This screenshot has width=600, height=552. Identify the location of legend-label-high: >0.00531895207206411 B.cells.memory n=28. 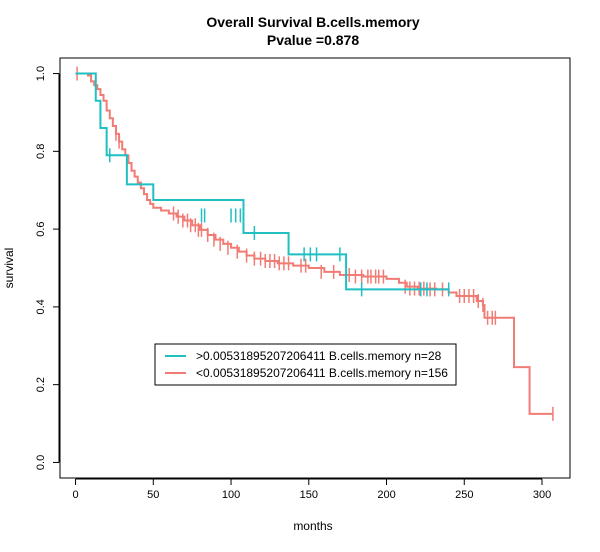
(319, 356).